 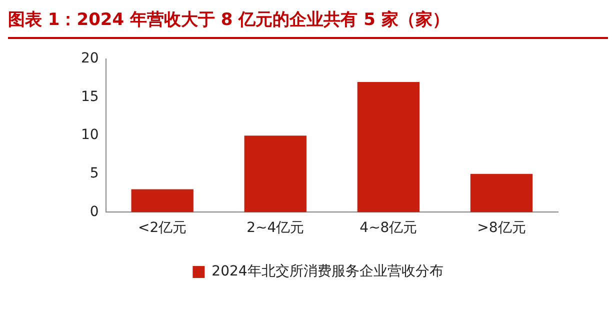 I want to click on legend-label: 2024年北交所消费服务企业营收分布, so click(x=328, y=272).